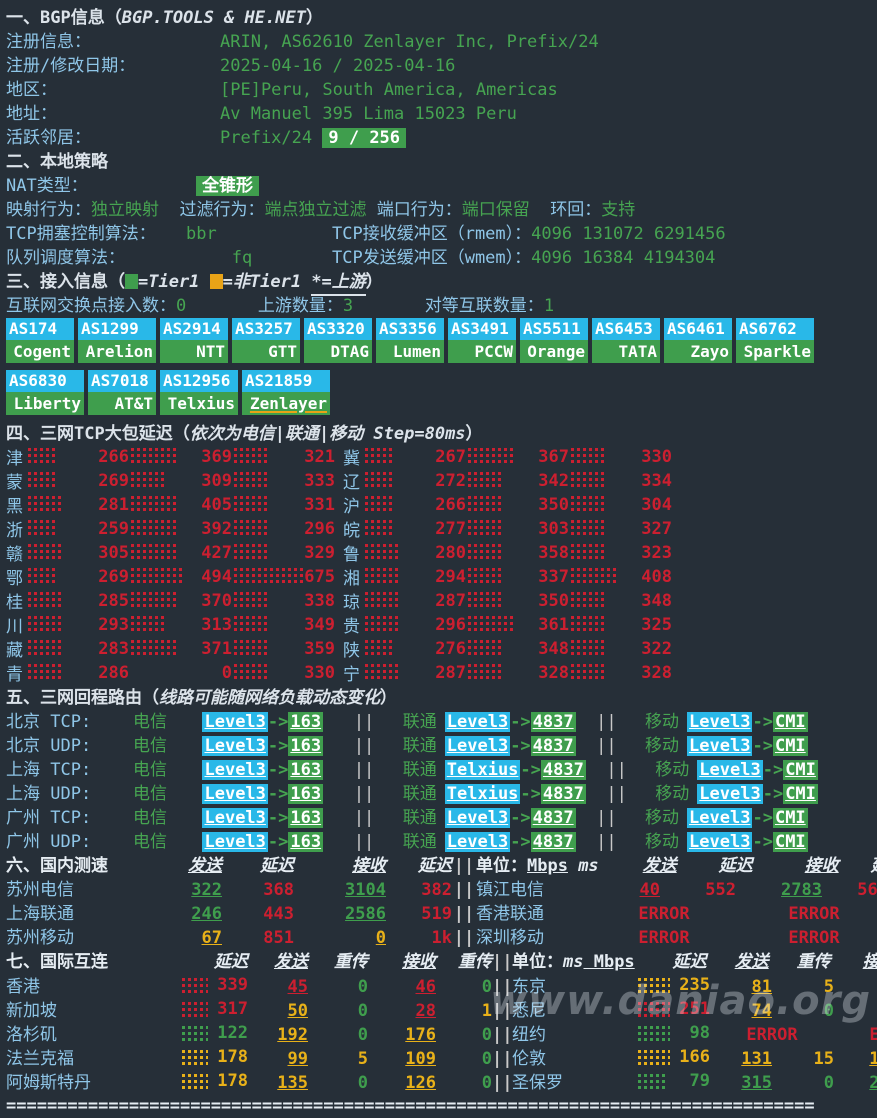  I want to click on province-label: 皖, so click(351, 531).